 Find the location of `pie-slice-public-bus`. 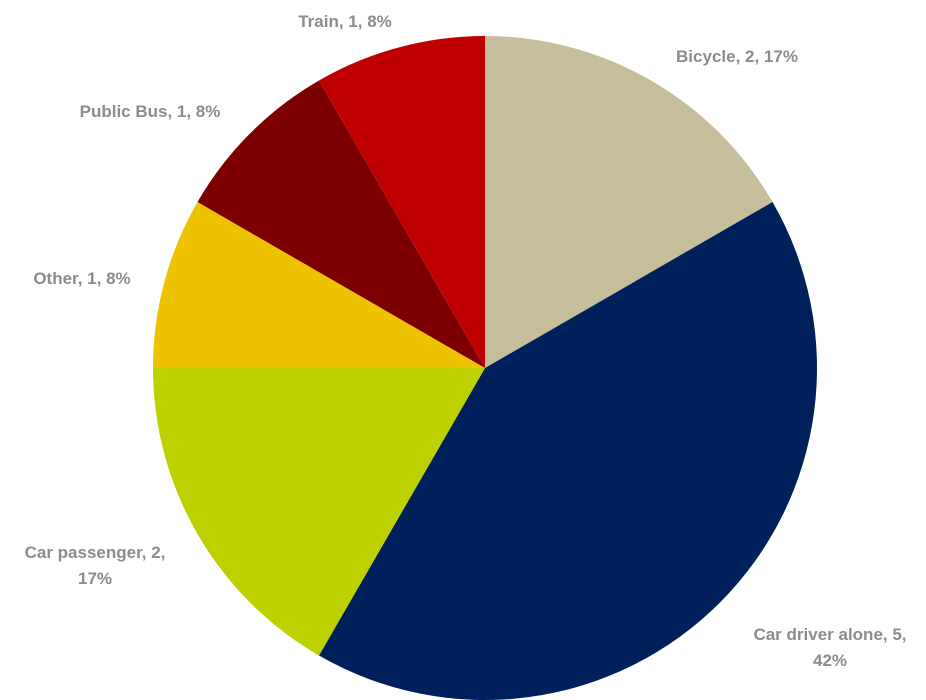

pie-slice-public-bus is located at coordinates (341, 224).